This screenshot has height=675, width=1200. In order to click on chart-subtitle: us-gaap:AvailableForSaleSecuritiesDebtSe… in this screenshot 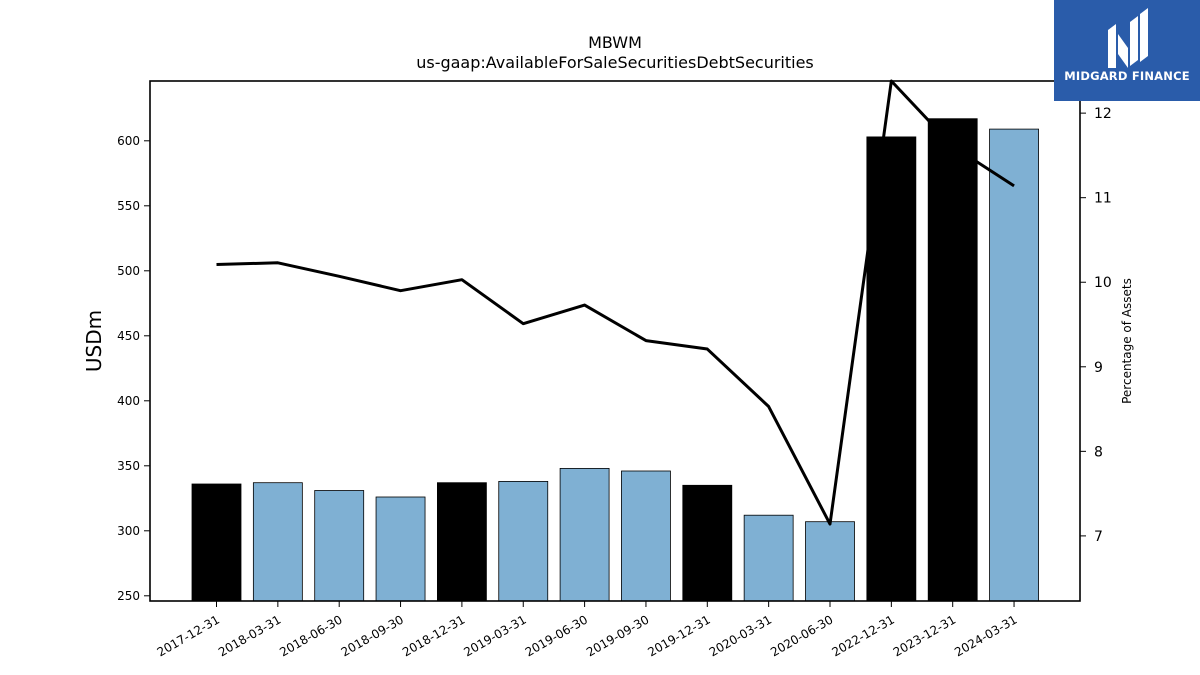, I will do `click(615, 62)`.